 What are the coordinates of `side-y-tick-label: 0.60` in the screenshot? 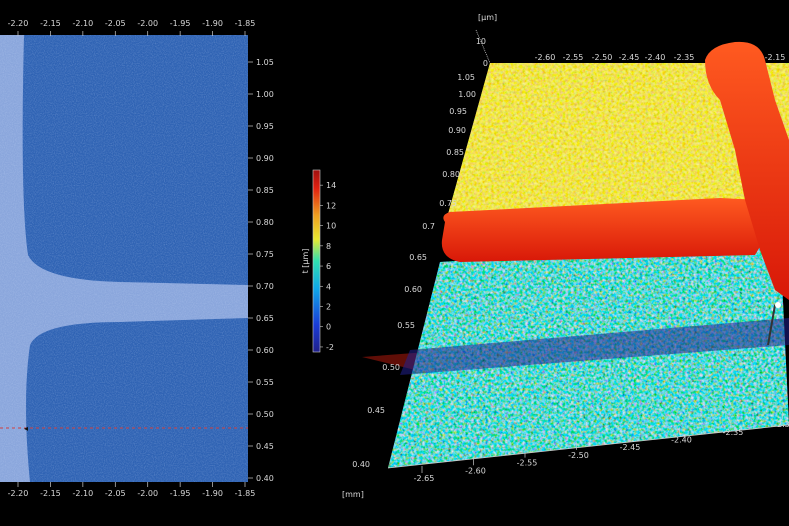 It's located at (413, 289).